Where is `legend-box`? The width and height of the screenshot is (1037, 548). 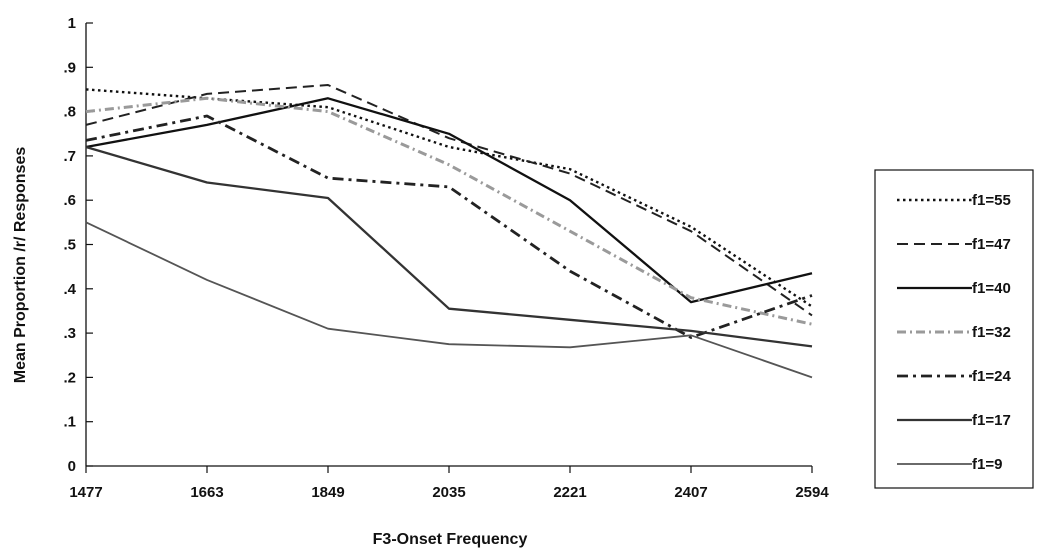 legend-box is located at coordinates (954, 329).